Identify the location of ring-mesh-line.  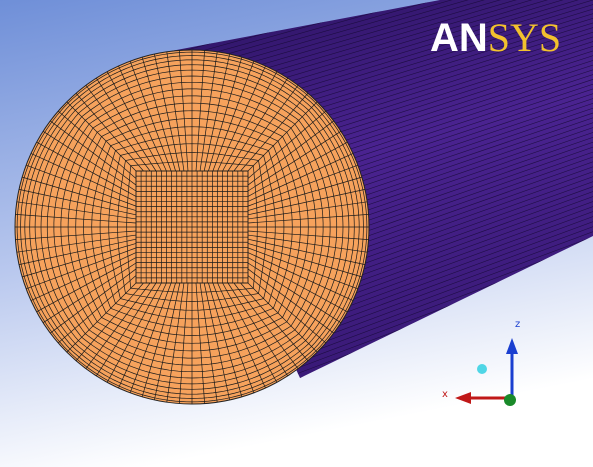
(192, 227).